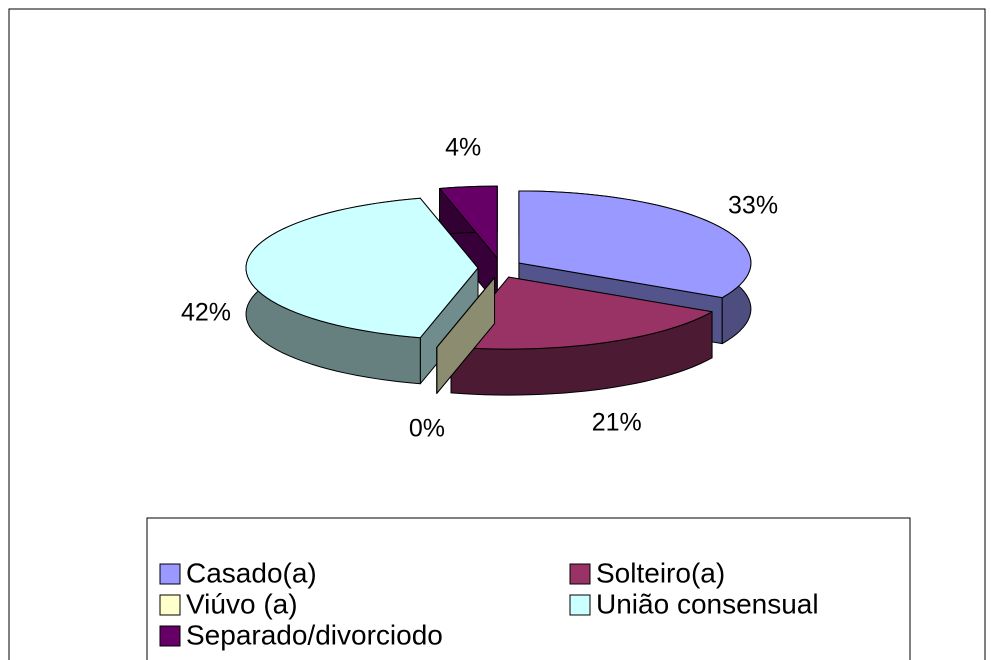 Image resolution: width=991 pixels, height=660 pixels. What do you see at coordinates (206, 313) in the screenshot?
I see `data-label: 42%` at bounding box center [206, 313].